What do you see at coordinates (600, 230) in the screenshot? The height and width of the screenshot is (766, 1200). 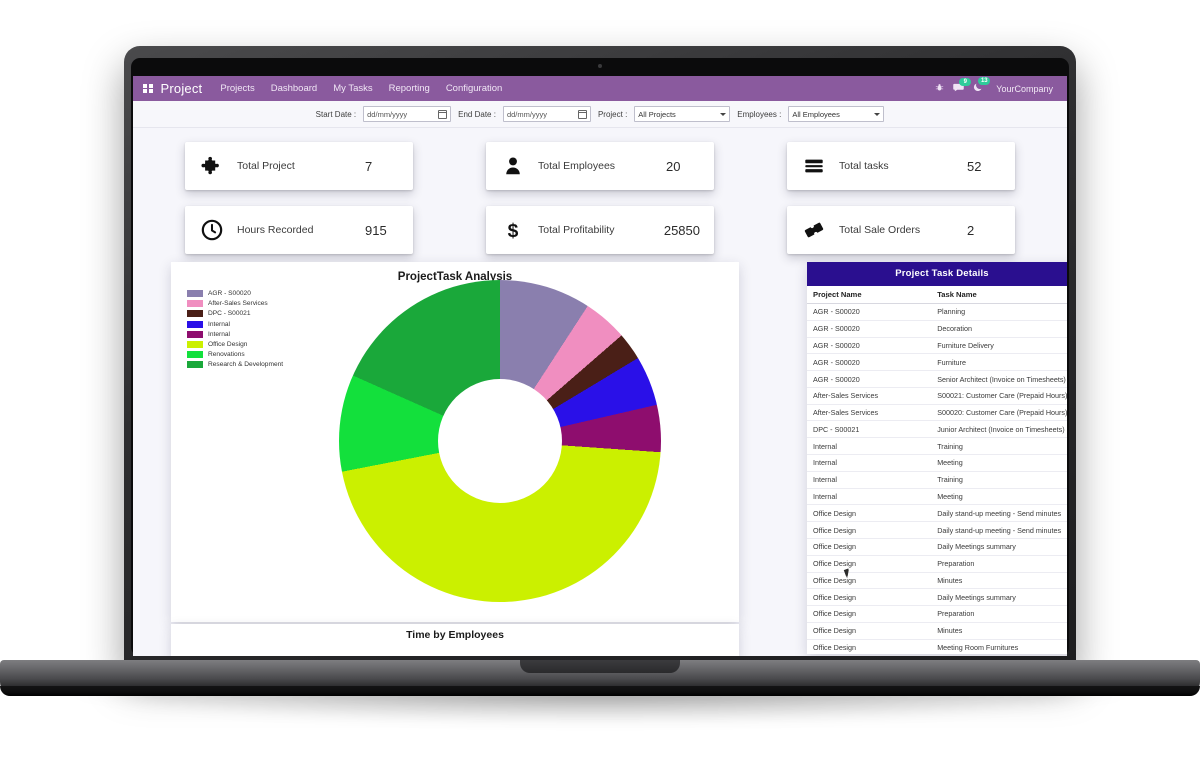 I see `kpi-card-total-profitability: $ Total Profitability 25850` at bounding box center [600, 230].